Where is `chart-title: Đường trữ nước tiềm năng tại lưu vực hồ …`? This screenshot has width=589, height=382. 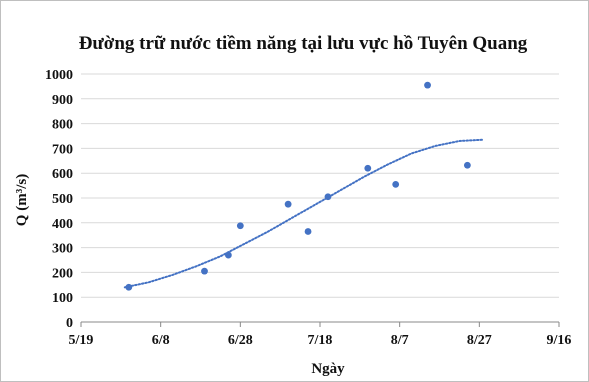
chart-title: Đường trữ nước tiềm năng tại lưu vực hồ … is located at coordinates (303, 43).